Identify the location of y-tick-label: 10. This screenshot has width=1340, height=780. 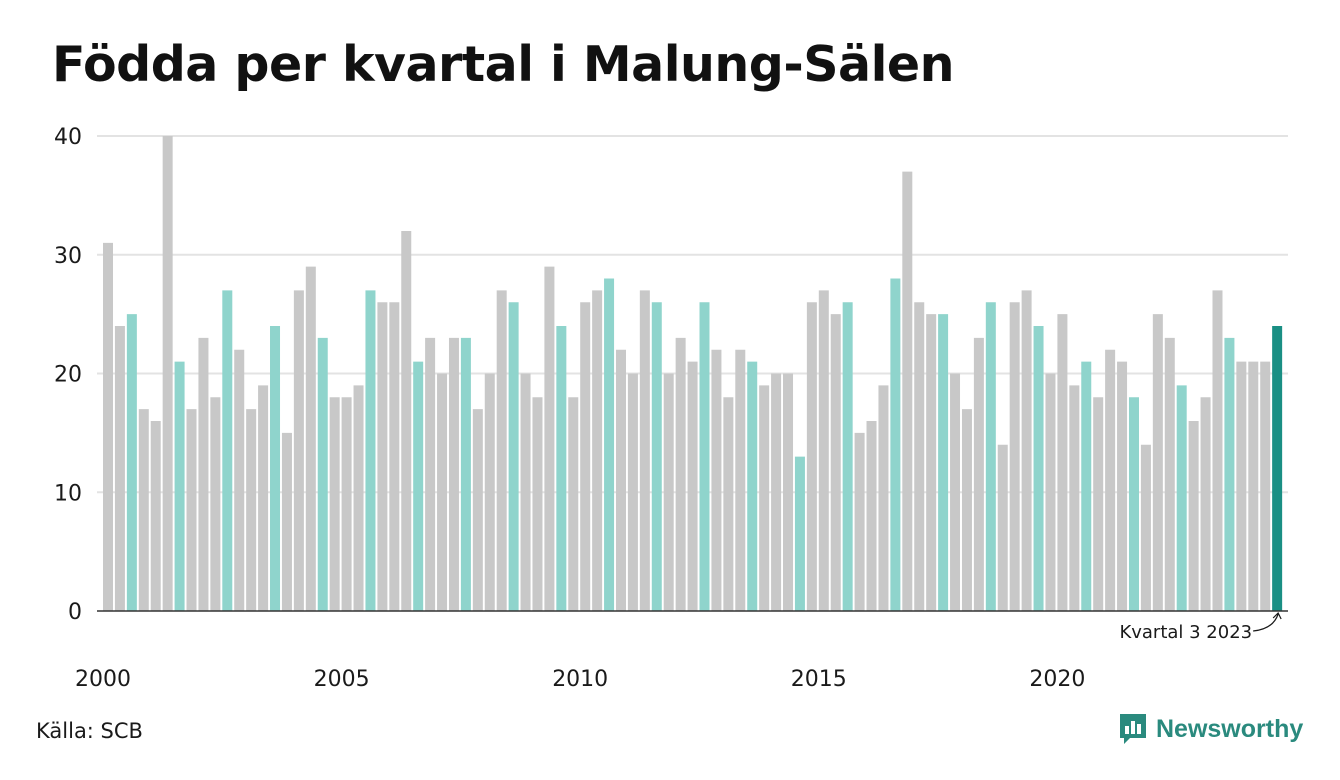
(68, 493).